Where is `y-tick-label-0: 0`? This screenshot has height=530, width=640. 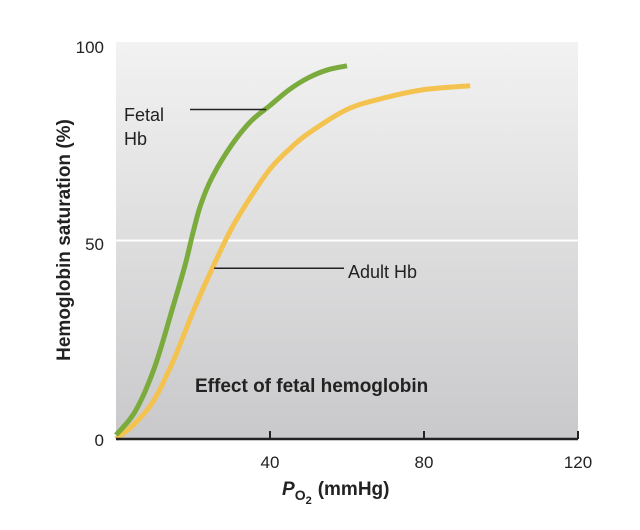 y-tick-label-0: 0 is located at coordinates (99, 440).